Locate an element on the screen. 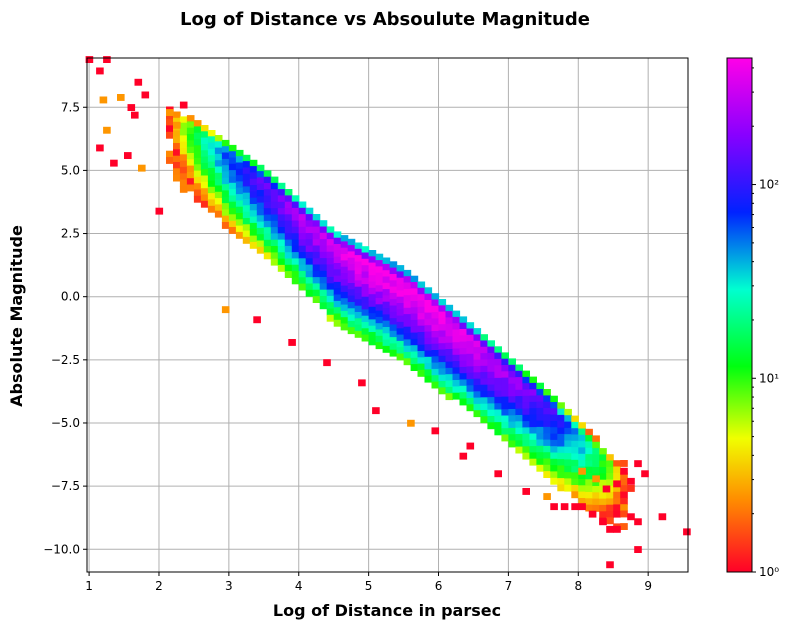  colorbar-tick-label: 10² is located at coordinates (769, 185).